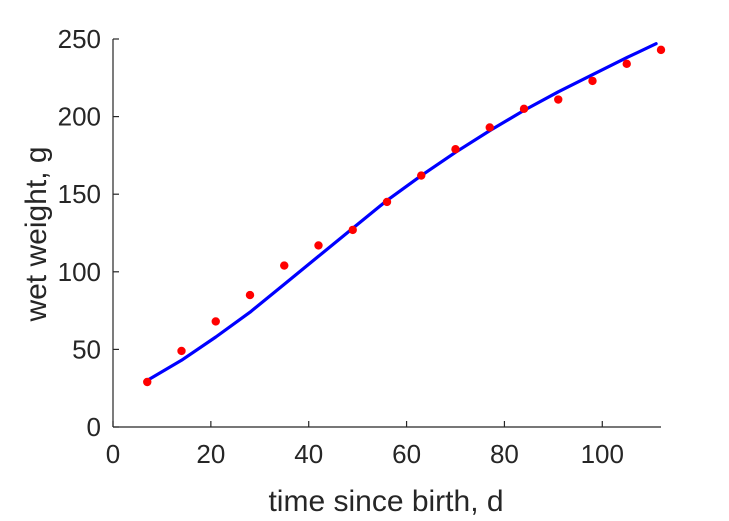  I want to click on x-tick-label: 100, so click(602, 454).